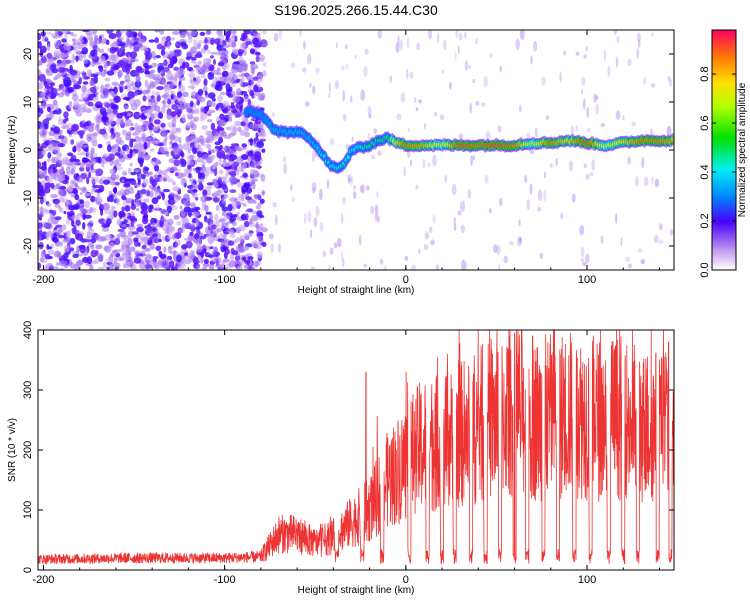  I want to click on y-tick-label: 300, so click(28, 390).